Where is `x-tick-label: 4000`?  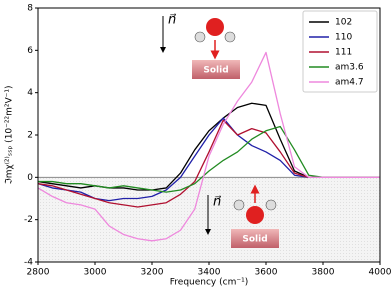
x-tick-label: 4000 is located at coordinates (380, 273).